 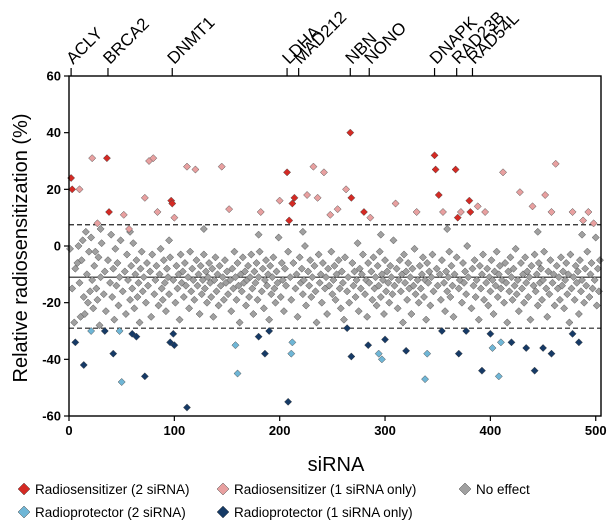 I want to click on y-axis-title: Relative radiosensitization (%), so click(x=21, y=247).